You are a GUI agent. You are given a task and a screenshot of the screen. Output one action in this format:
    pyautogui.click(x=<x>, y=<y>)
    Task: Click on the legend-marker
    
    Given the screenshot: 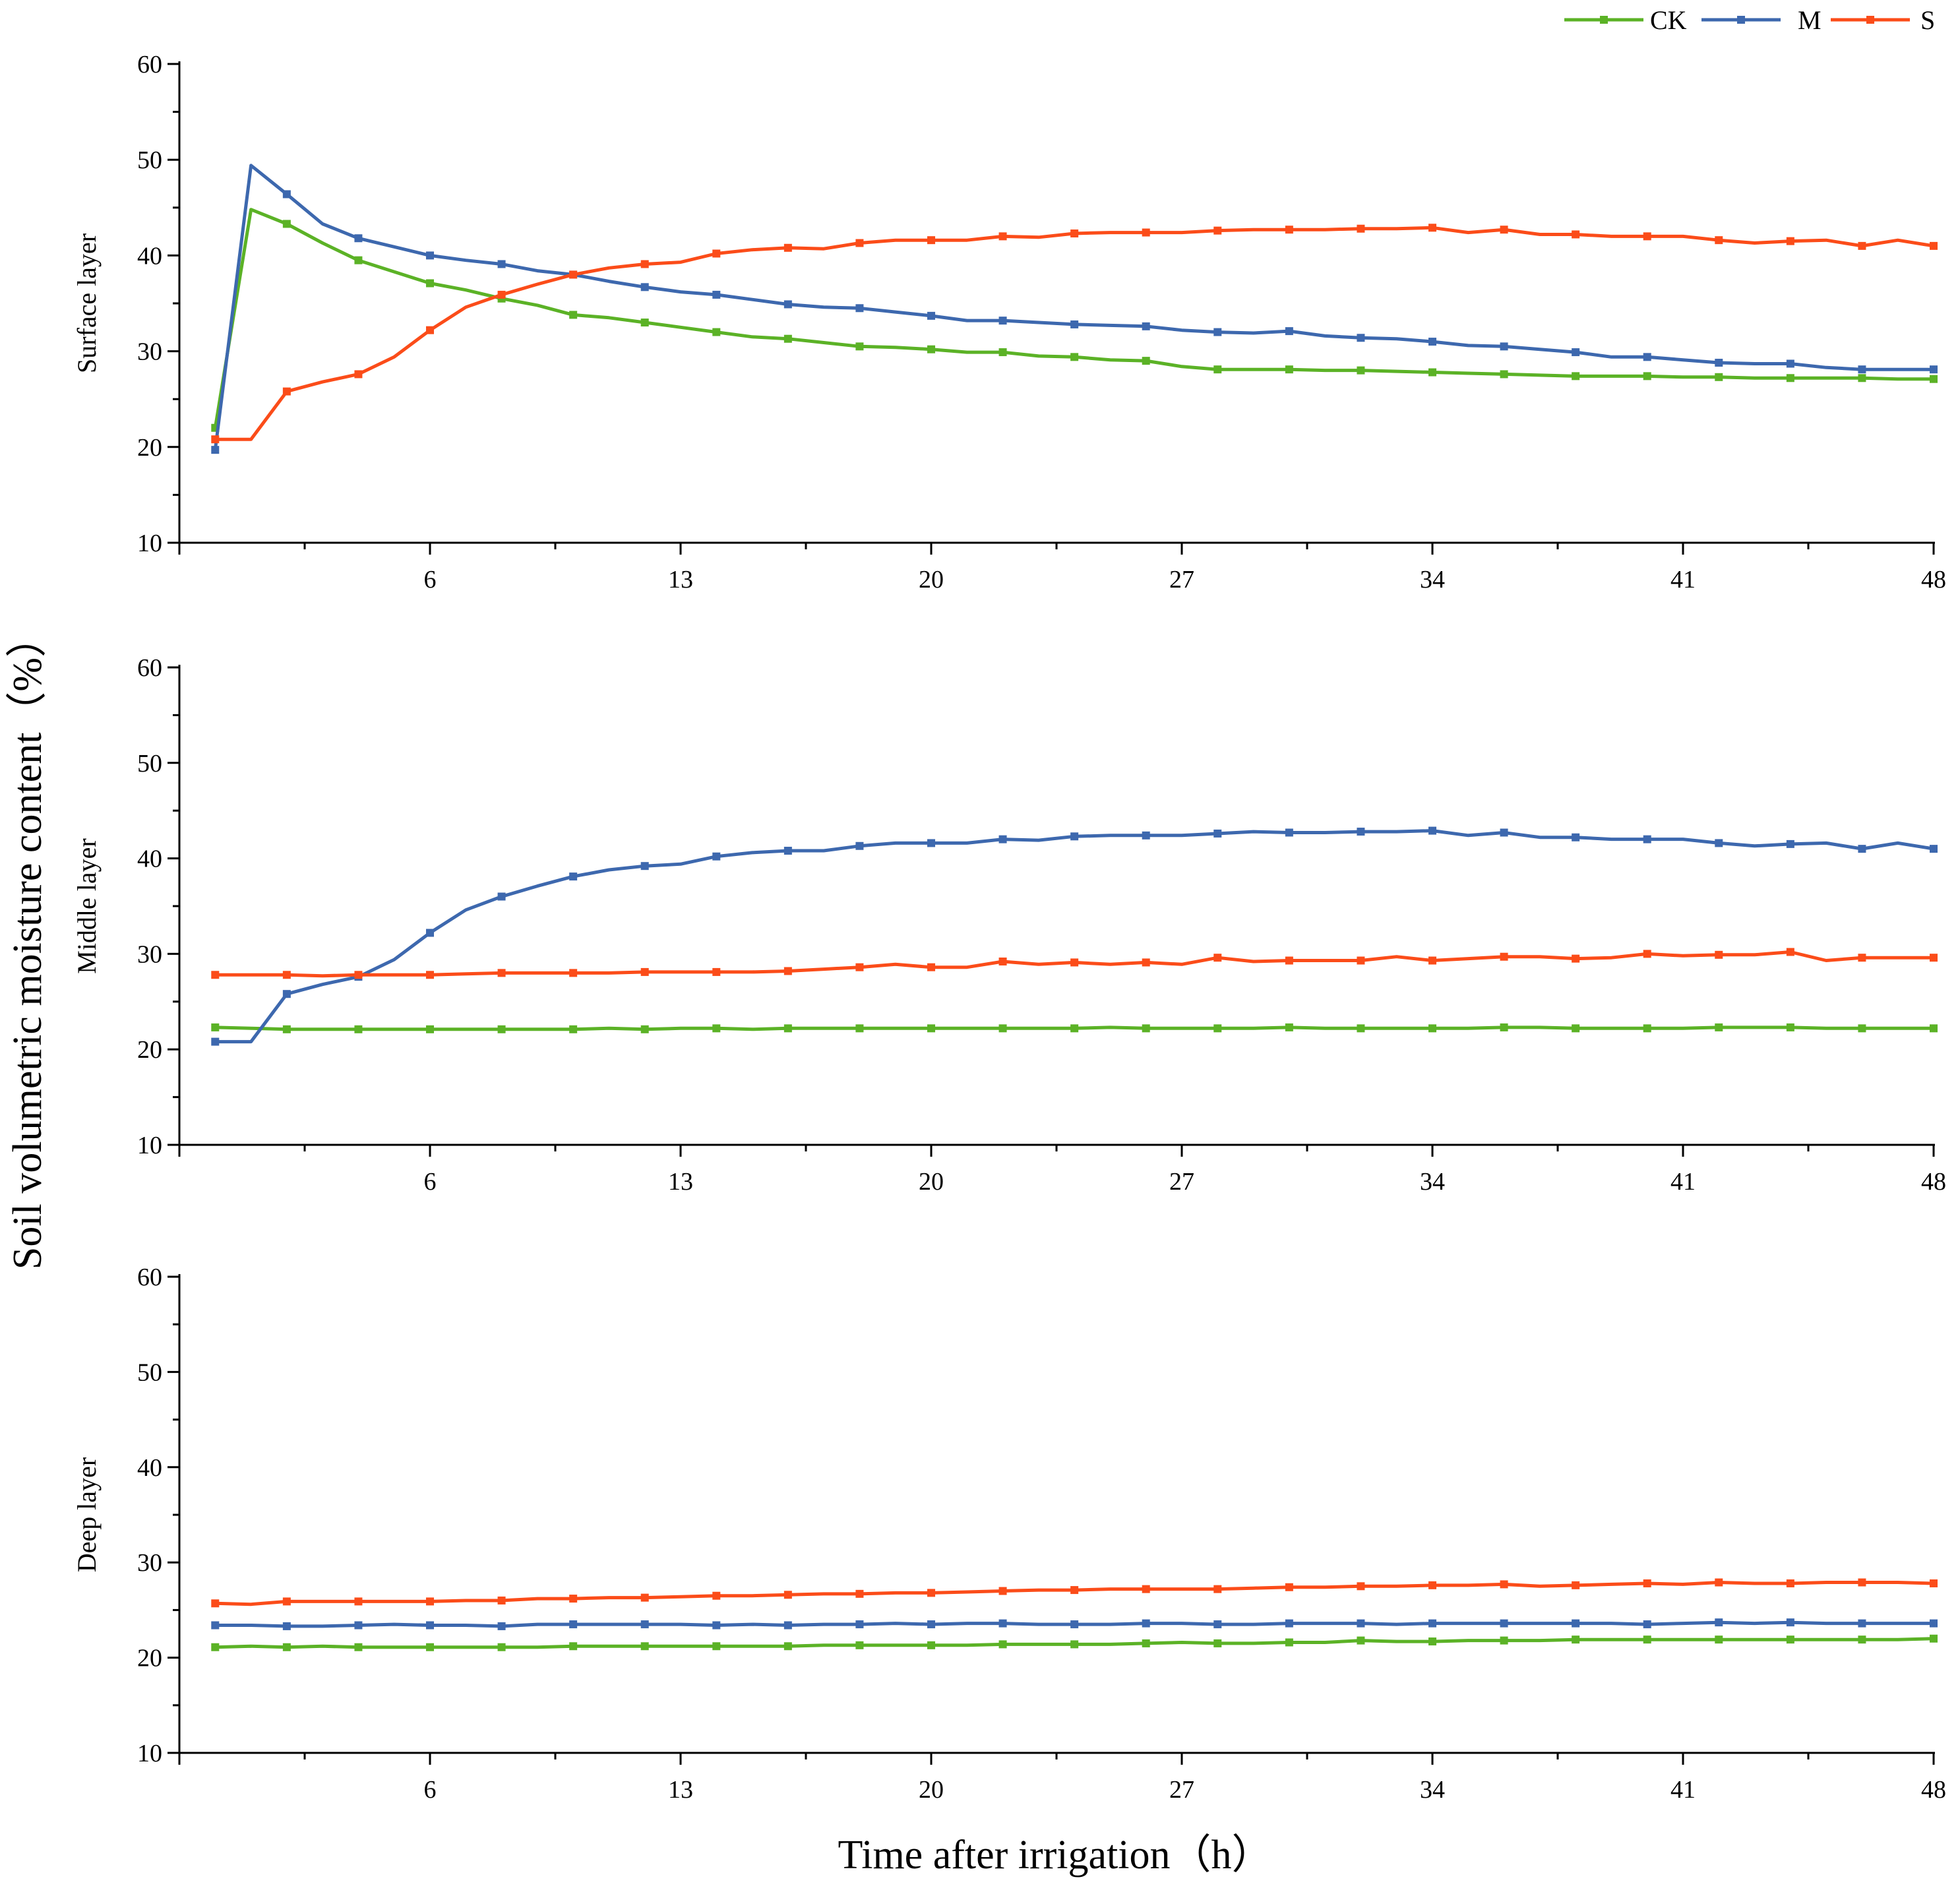 What is the action you would take?
    pyautogui.click(x=1741, y=20)
    